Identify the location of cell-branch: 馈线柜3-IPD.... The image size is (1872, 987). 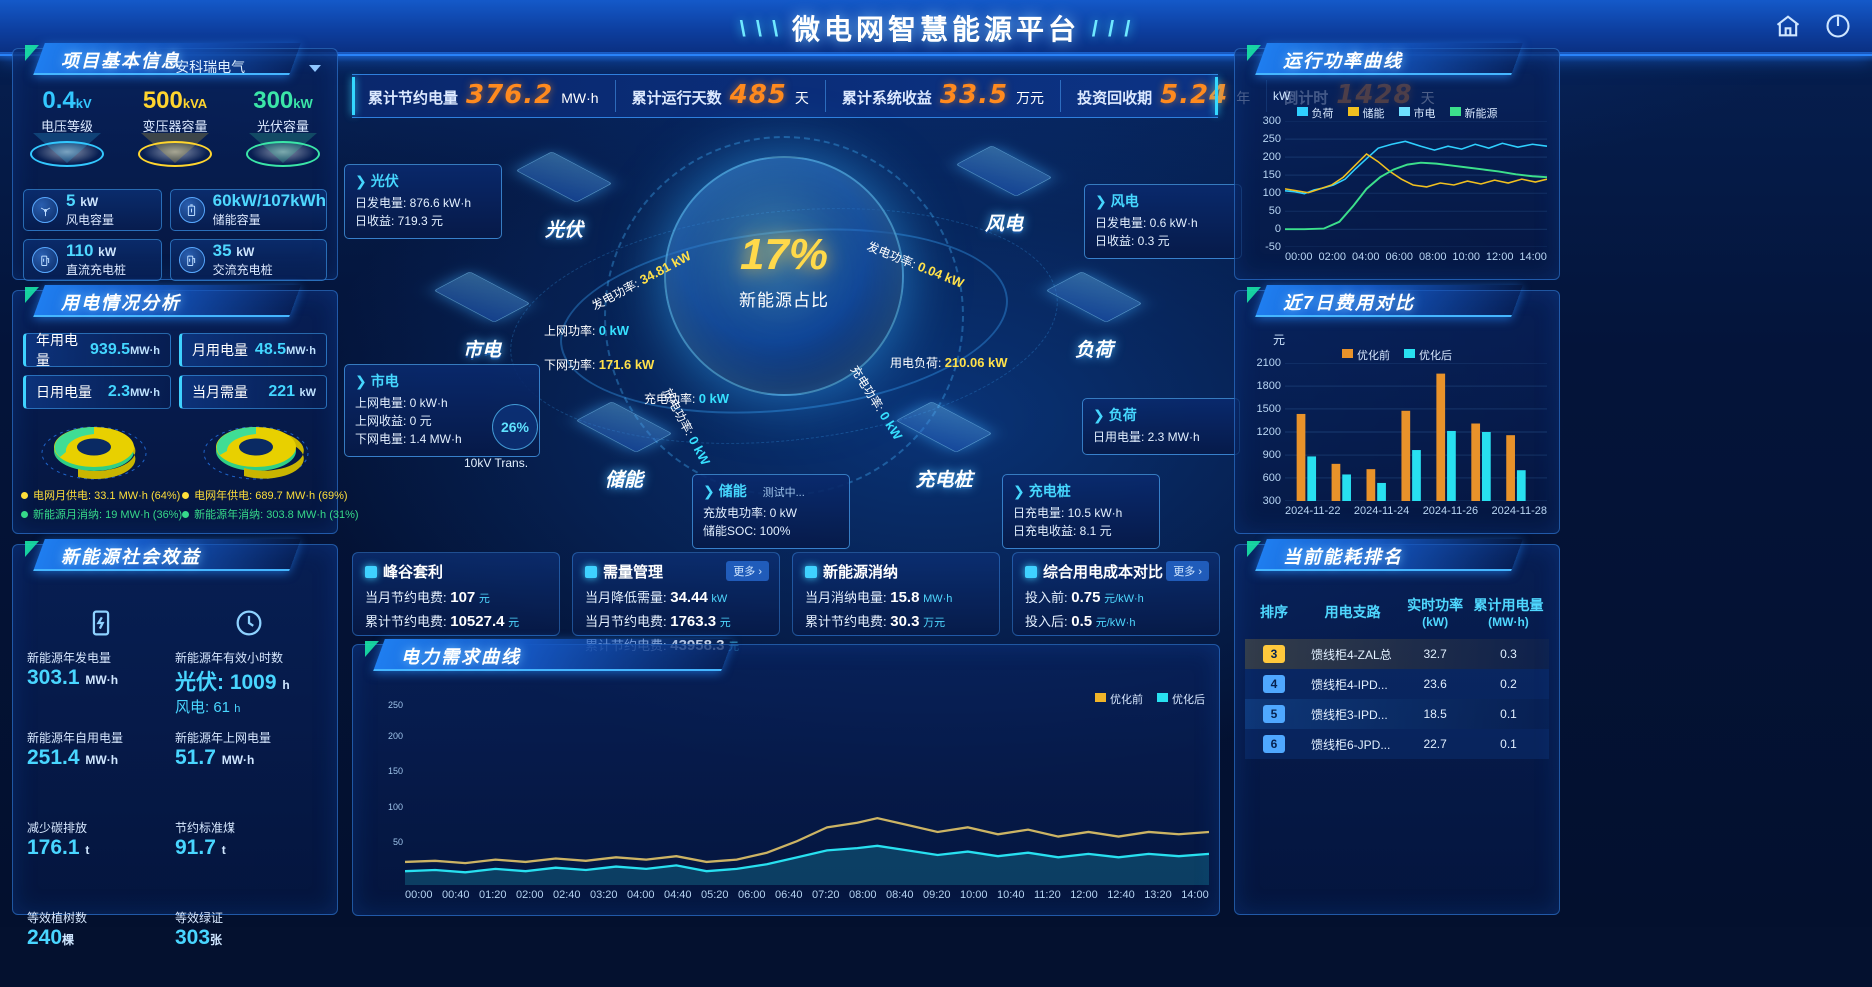
(1349, 714).